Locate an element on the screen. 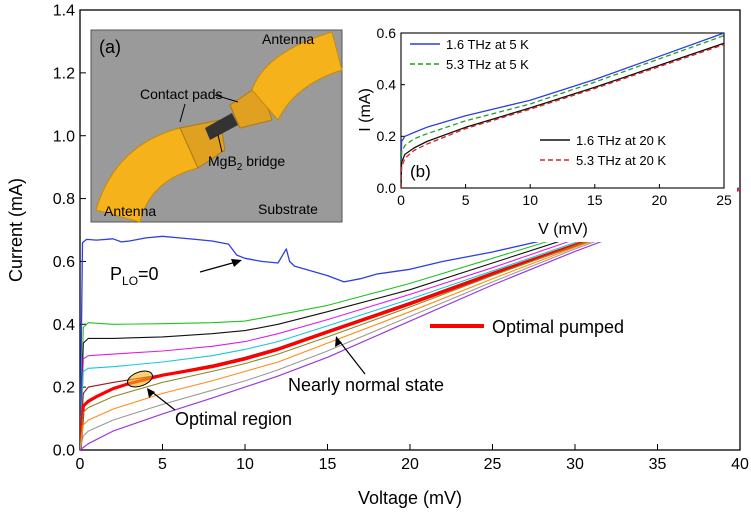 Image resolution: width=751 pixels, height=516 pixels. legend-label-2: 5.3 THz at 5 K is located at coordinates (487, 64).